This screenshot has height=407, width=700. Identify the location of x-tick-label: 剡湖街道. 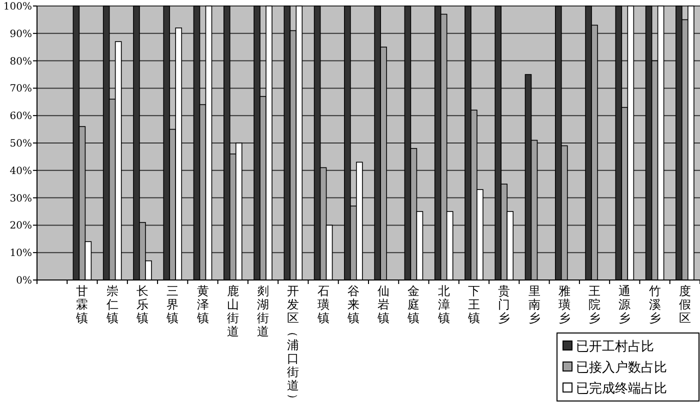
(263, 311).